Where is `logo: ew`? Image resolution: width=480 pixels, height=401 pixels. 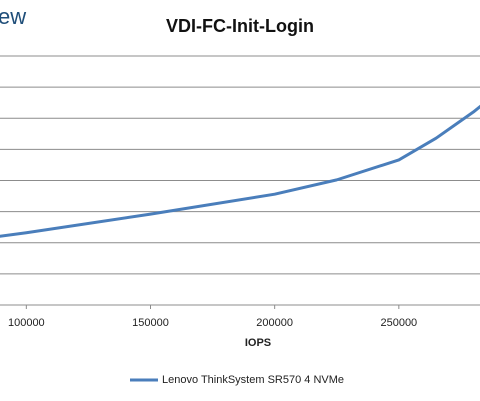
logo: ew is located at coordinates (13, 16).